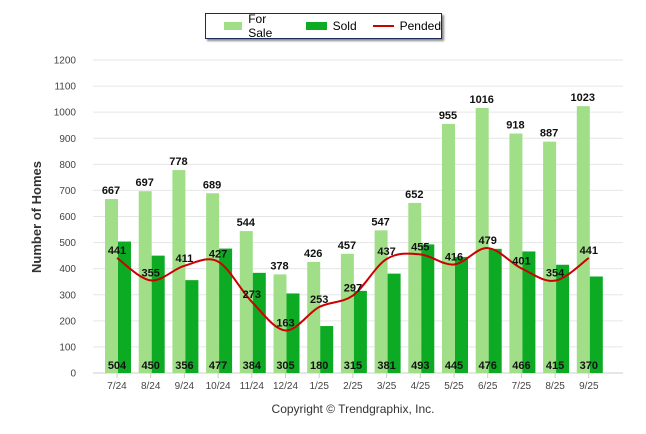  What do you see at coordinates (521, 366) in the screenshot?
I see `data-label-sold: 466` at bounding box center [521, 366].